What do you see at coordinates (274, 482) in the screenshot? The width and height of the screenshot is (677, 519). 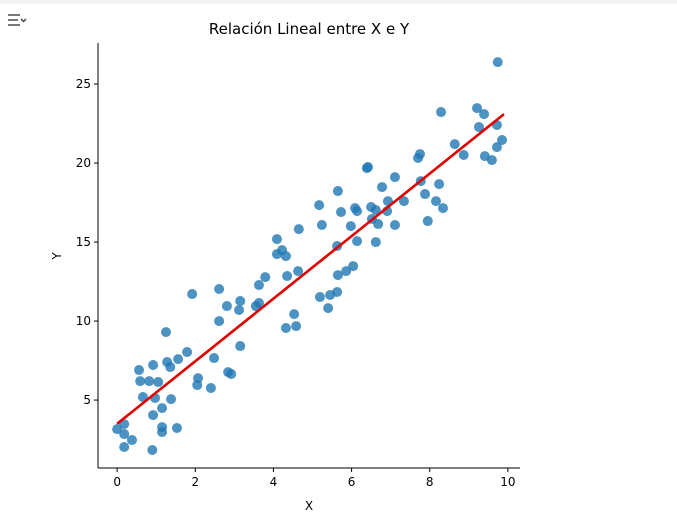 I see `x-tick-label: 4` at bounding box center [274, 482].